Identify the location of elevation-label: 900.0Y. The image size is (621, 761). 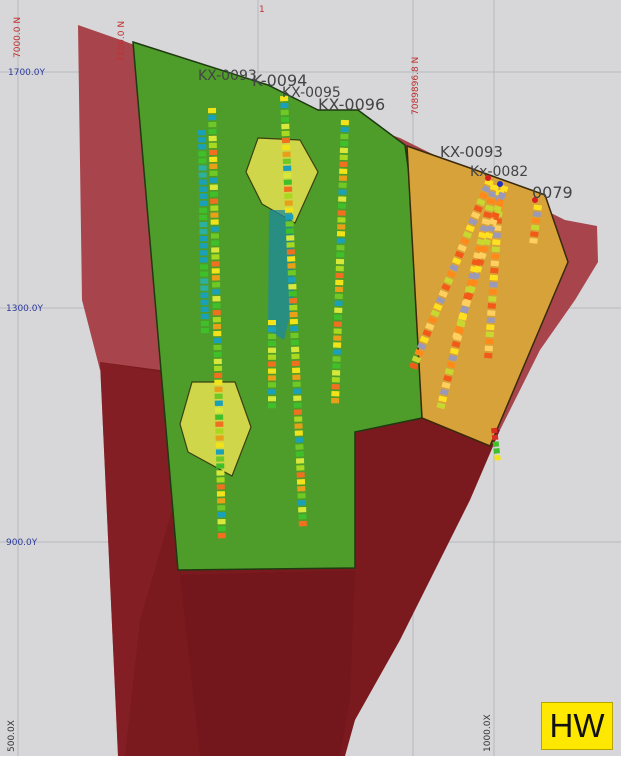
(22, 543).